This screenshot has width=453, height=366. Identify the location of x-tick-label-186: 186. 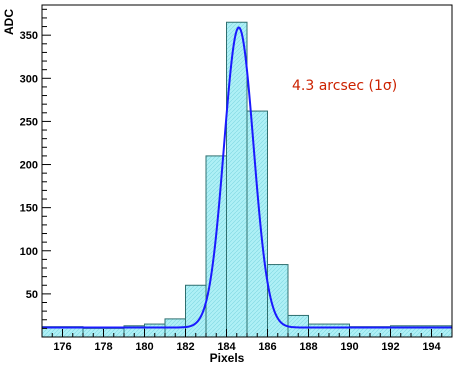
(267, 347).